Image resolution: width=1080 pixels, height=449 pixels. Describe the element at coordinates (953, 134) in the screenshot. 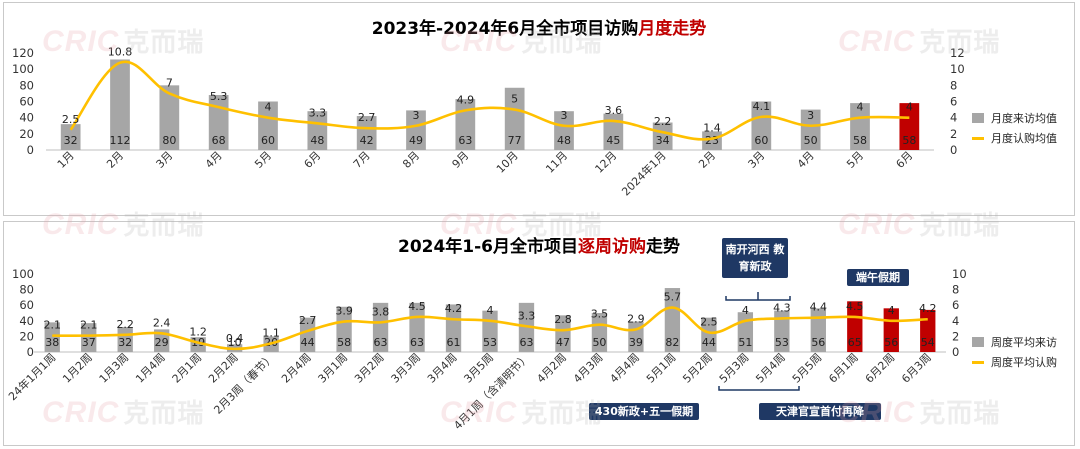

I see `y-right-tick-label: 2` at that location.